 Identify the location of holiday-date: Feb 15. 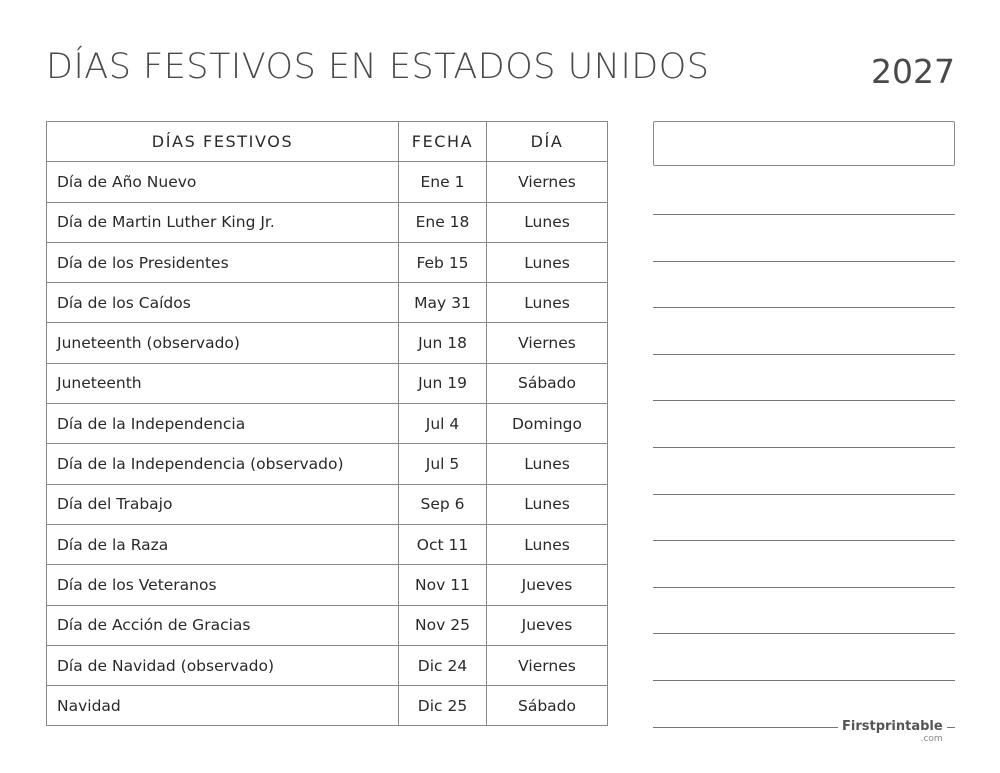
(442, 262).